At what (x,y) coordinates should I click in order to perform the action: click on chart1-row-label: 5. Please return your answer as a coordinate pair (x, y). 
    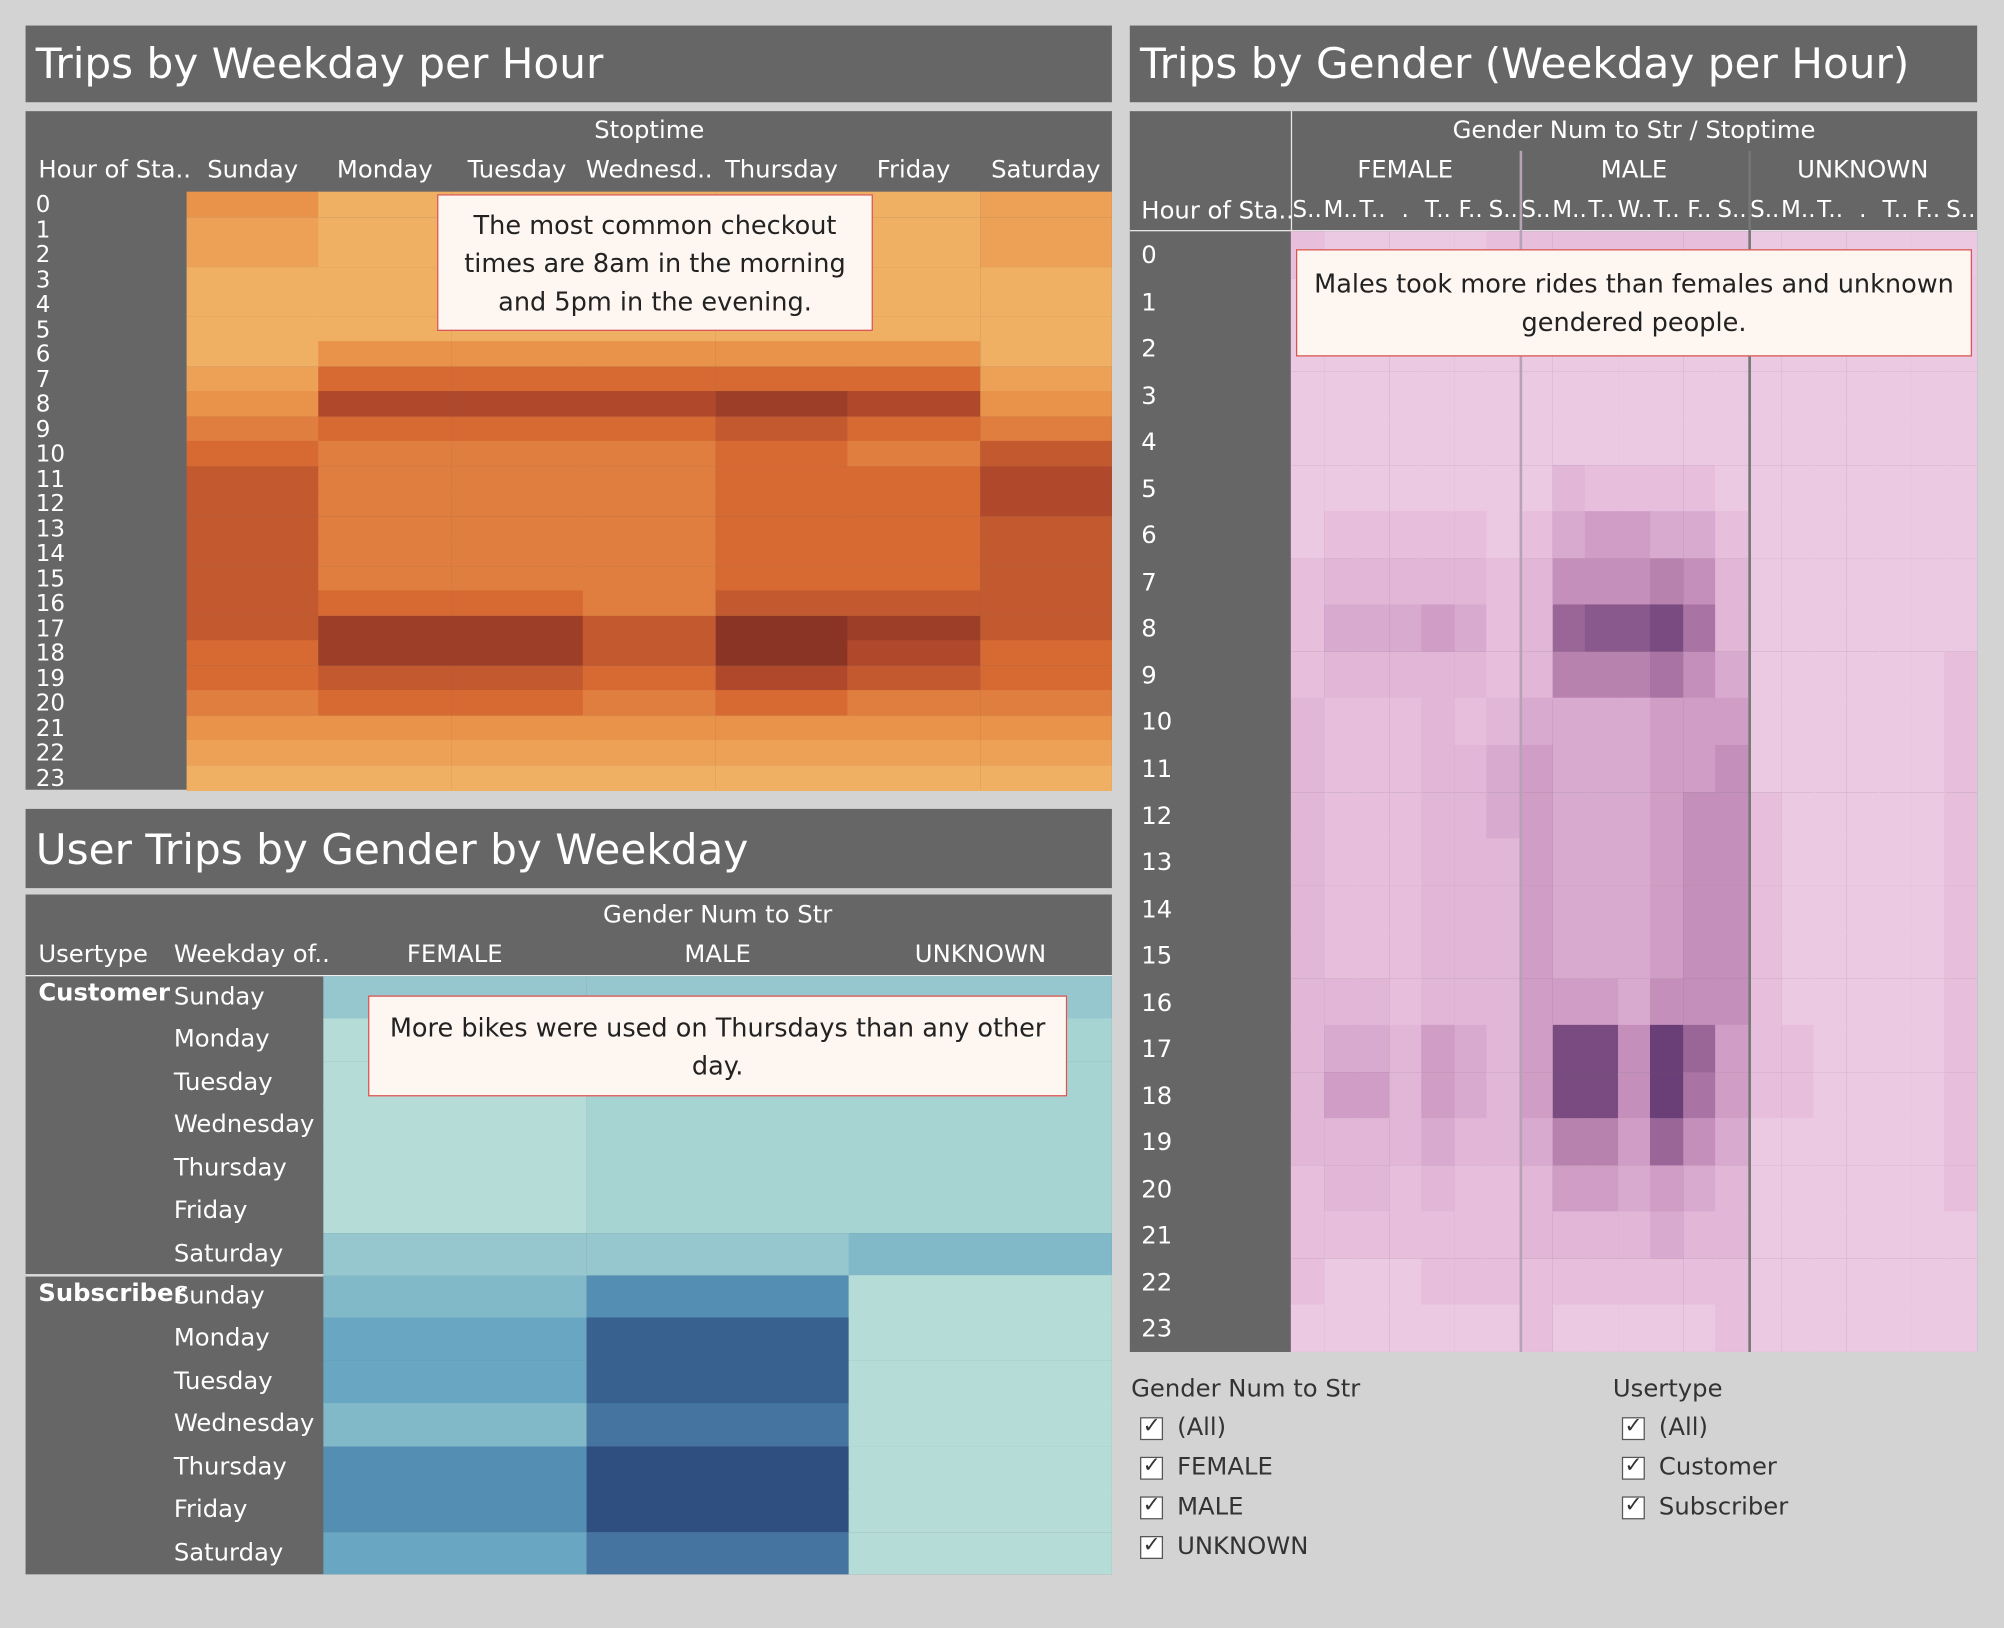
    Looking at the image, I should click on (43, 330).